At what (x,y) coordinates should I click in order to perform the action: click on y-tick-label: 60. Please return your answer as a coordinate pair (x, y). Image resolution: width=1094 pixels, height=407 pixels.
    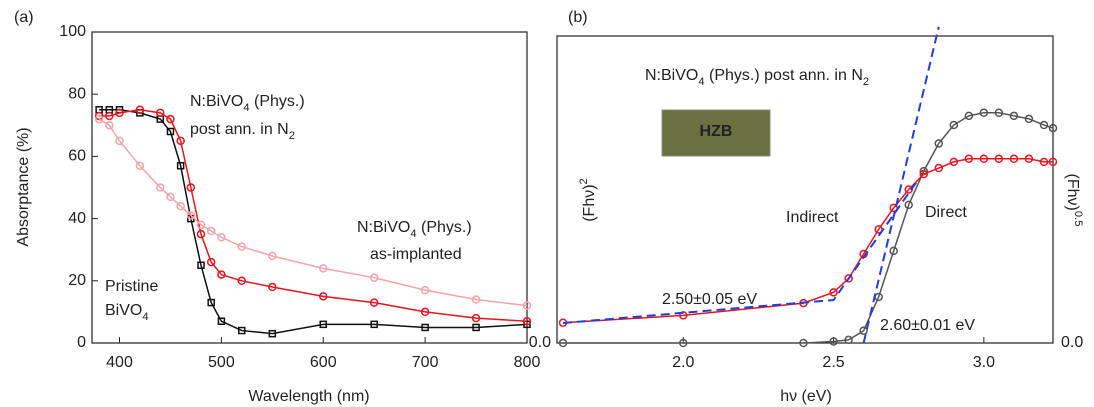
    Looking at the image, I should click on (77, 156).